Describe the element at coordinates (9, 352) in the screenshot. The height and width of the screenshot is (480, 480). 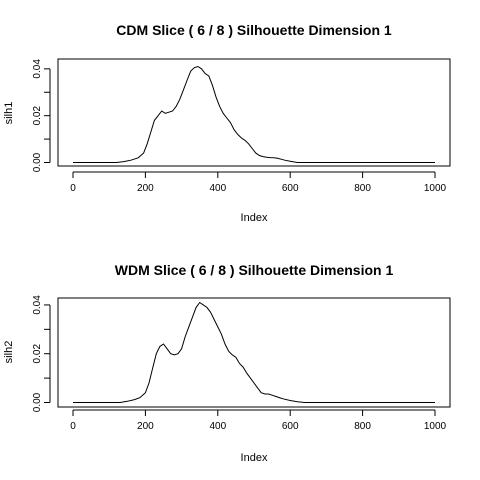
I see `y-axis-label: silh2` at that location.